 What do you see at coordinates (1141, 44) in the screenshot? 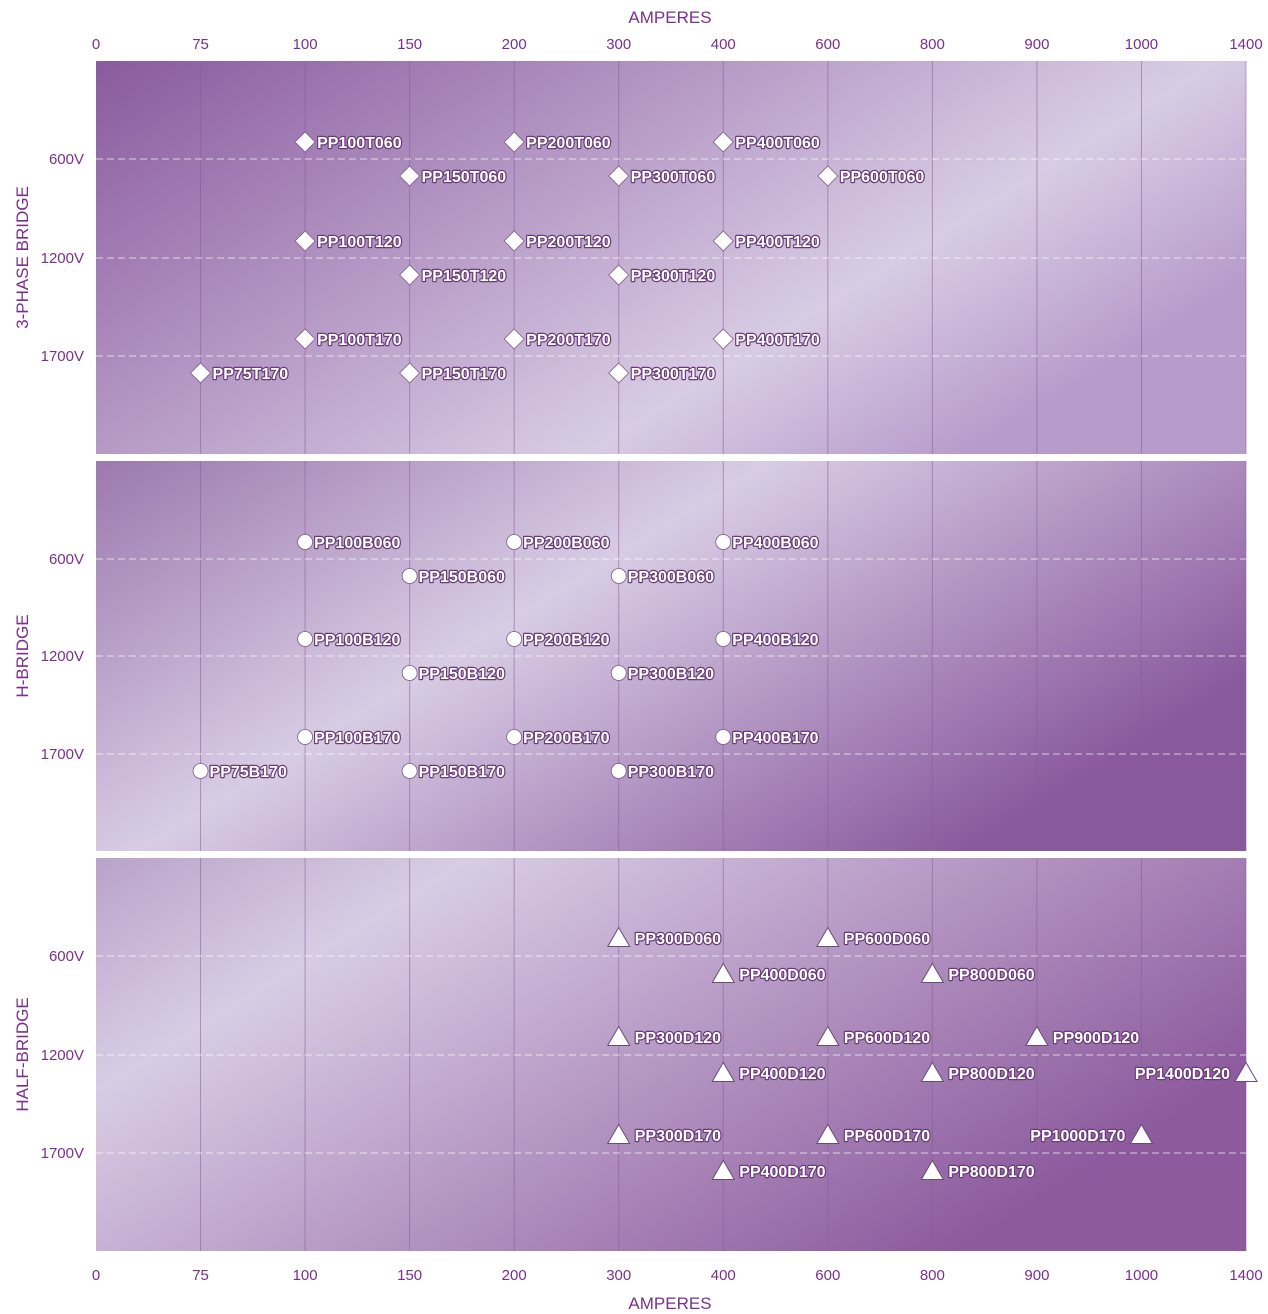
I see `top-x-tick-label: 1000` at bounding box center [1141, 44].